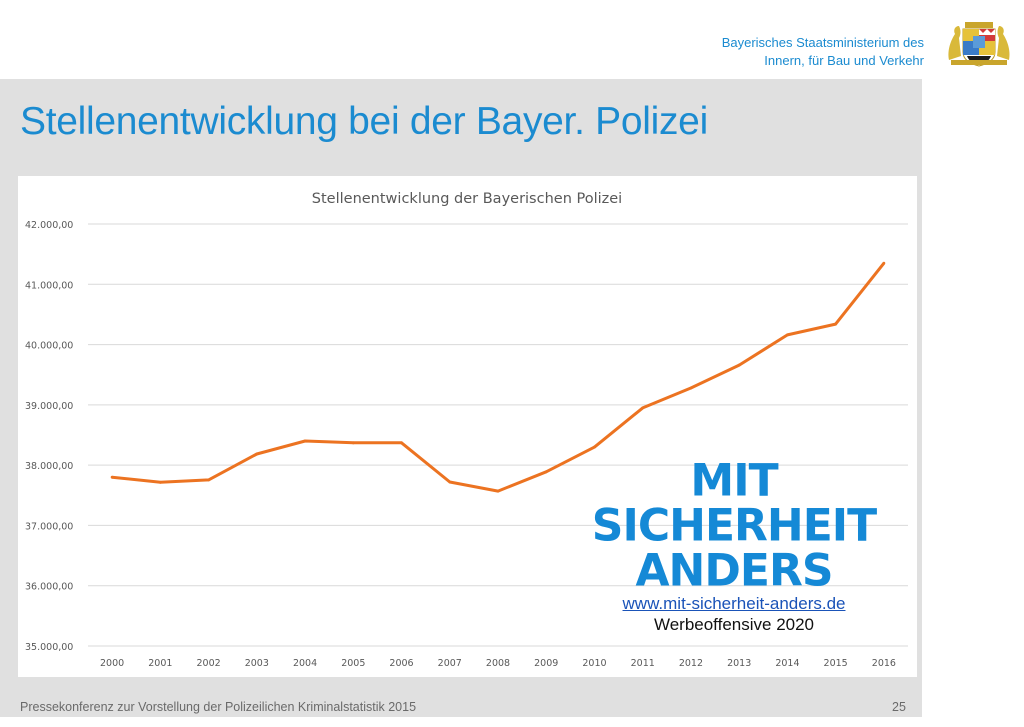  Describe the element at coordinates (734, 603) in the screenshot. I see `promo-url-link: www.mit-sicherheit-anders.de` at that location.